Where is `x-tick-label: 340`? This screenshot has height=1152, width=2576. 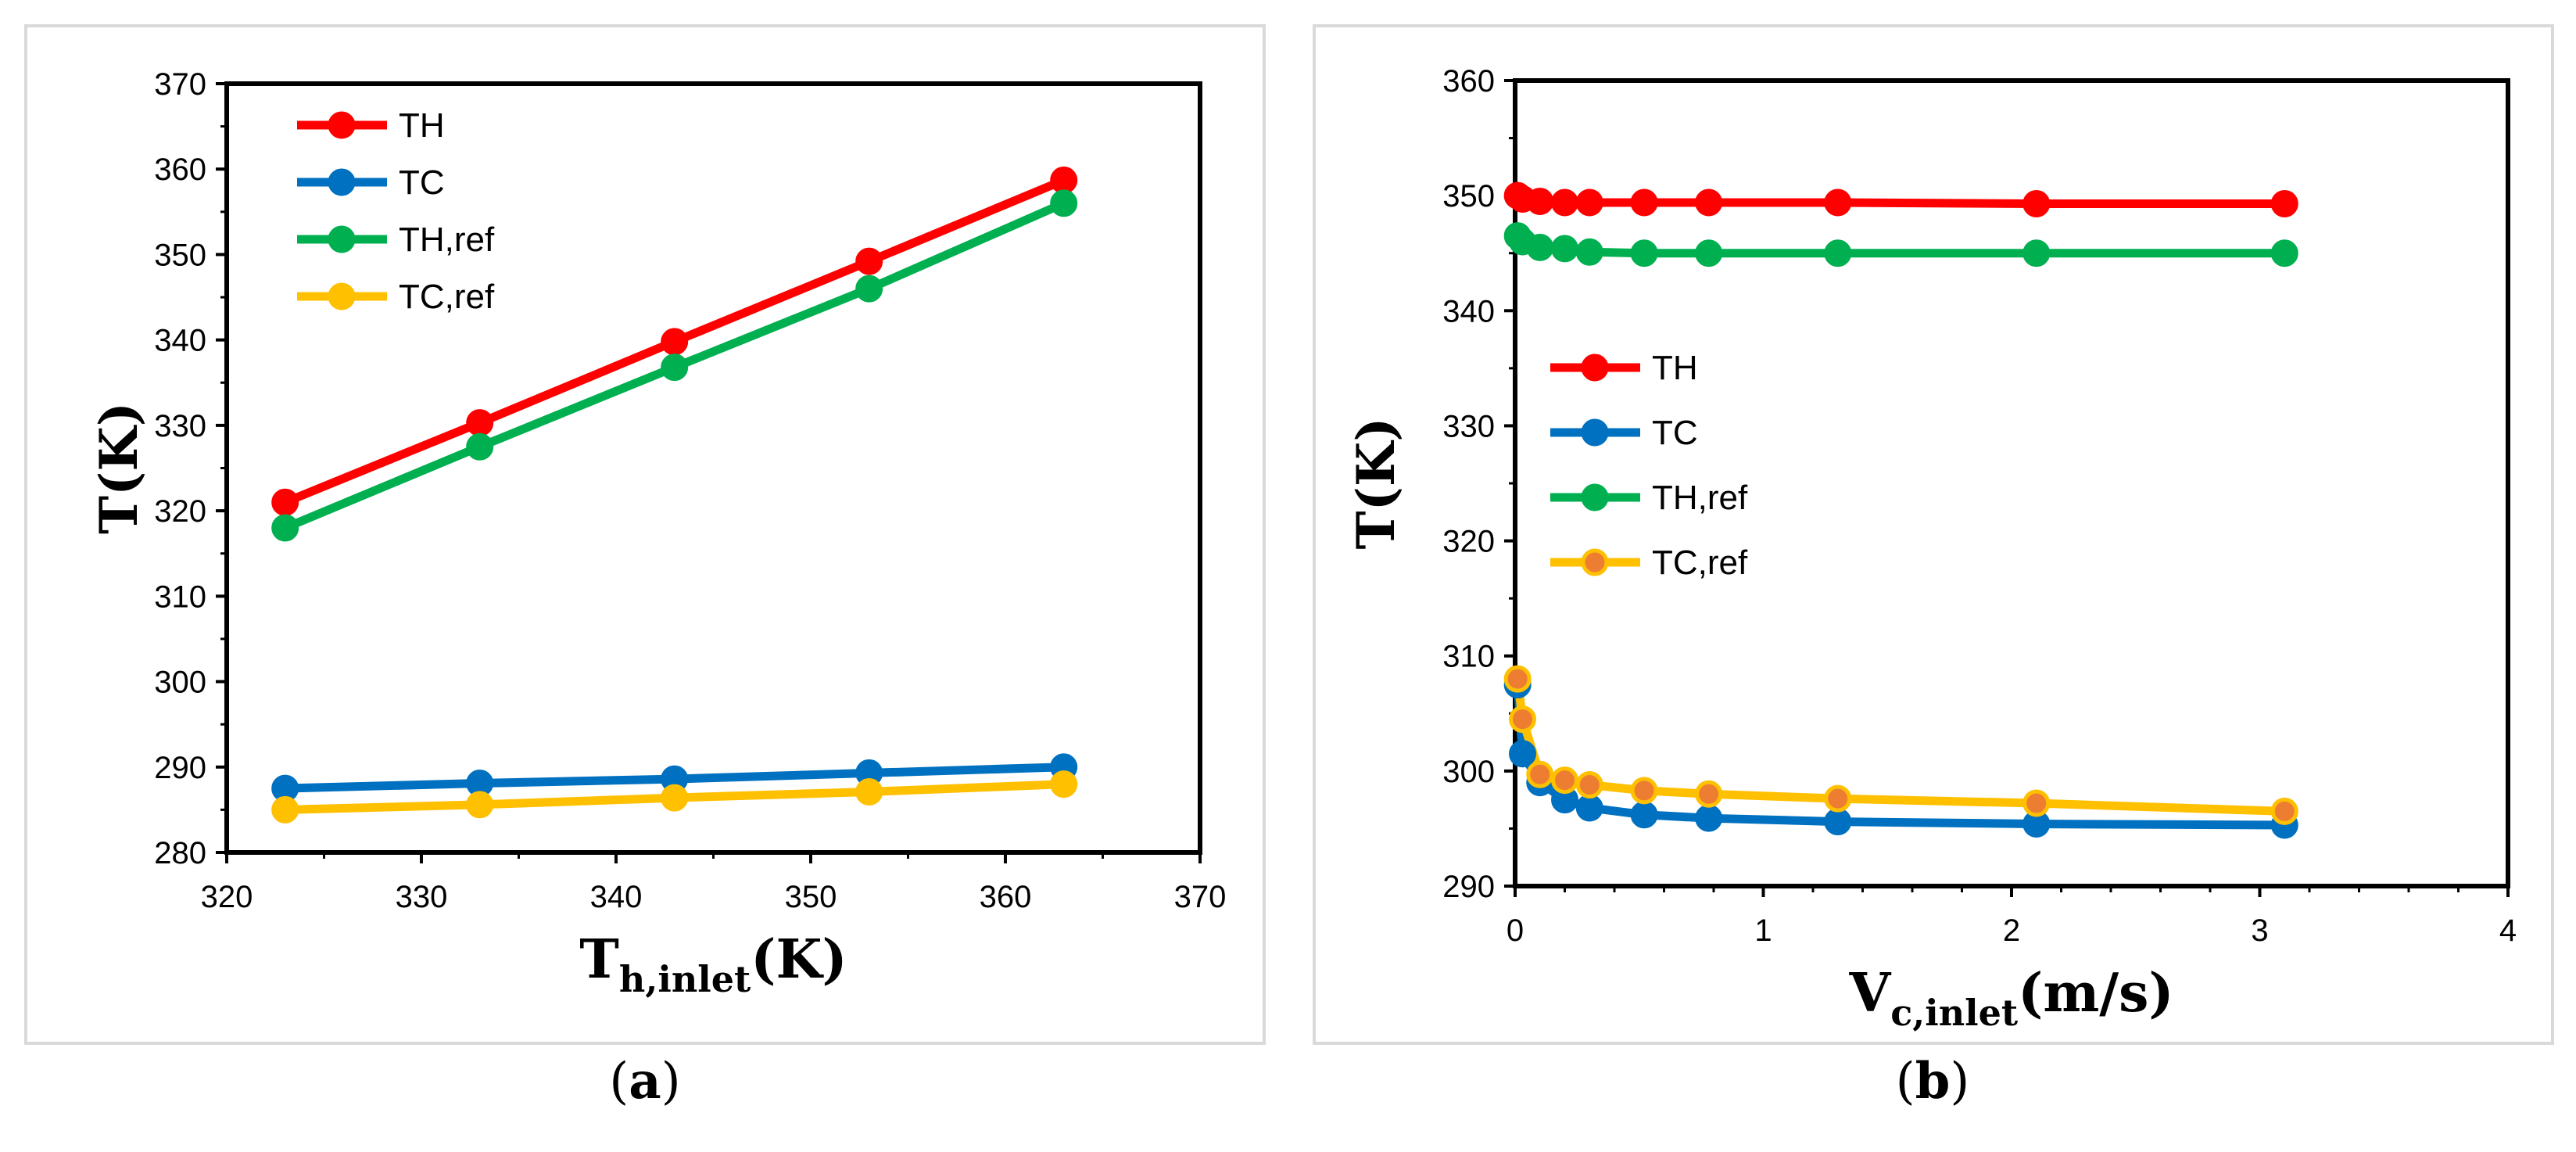
x-tick-label: 340 is located at coordinates (616, 897).